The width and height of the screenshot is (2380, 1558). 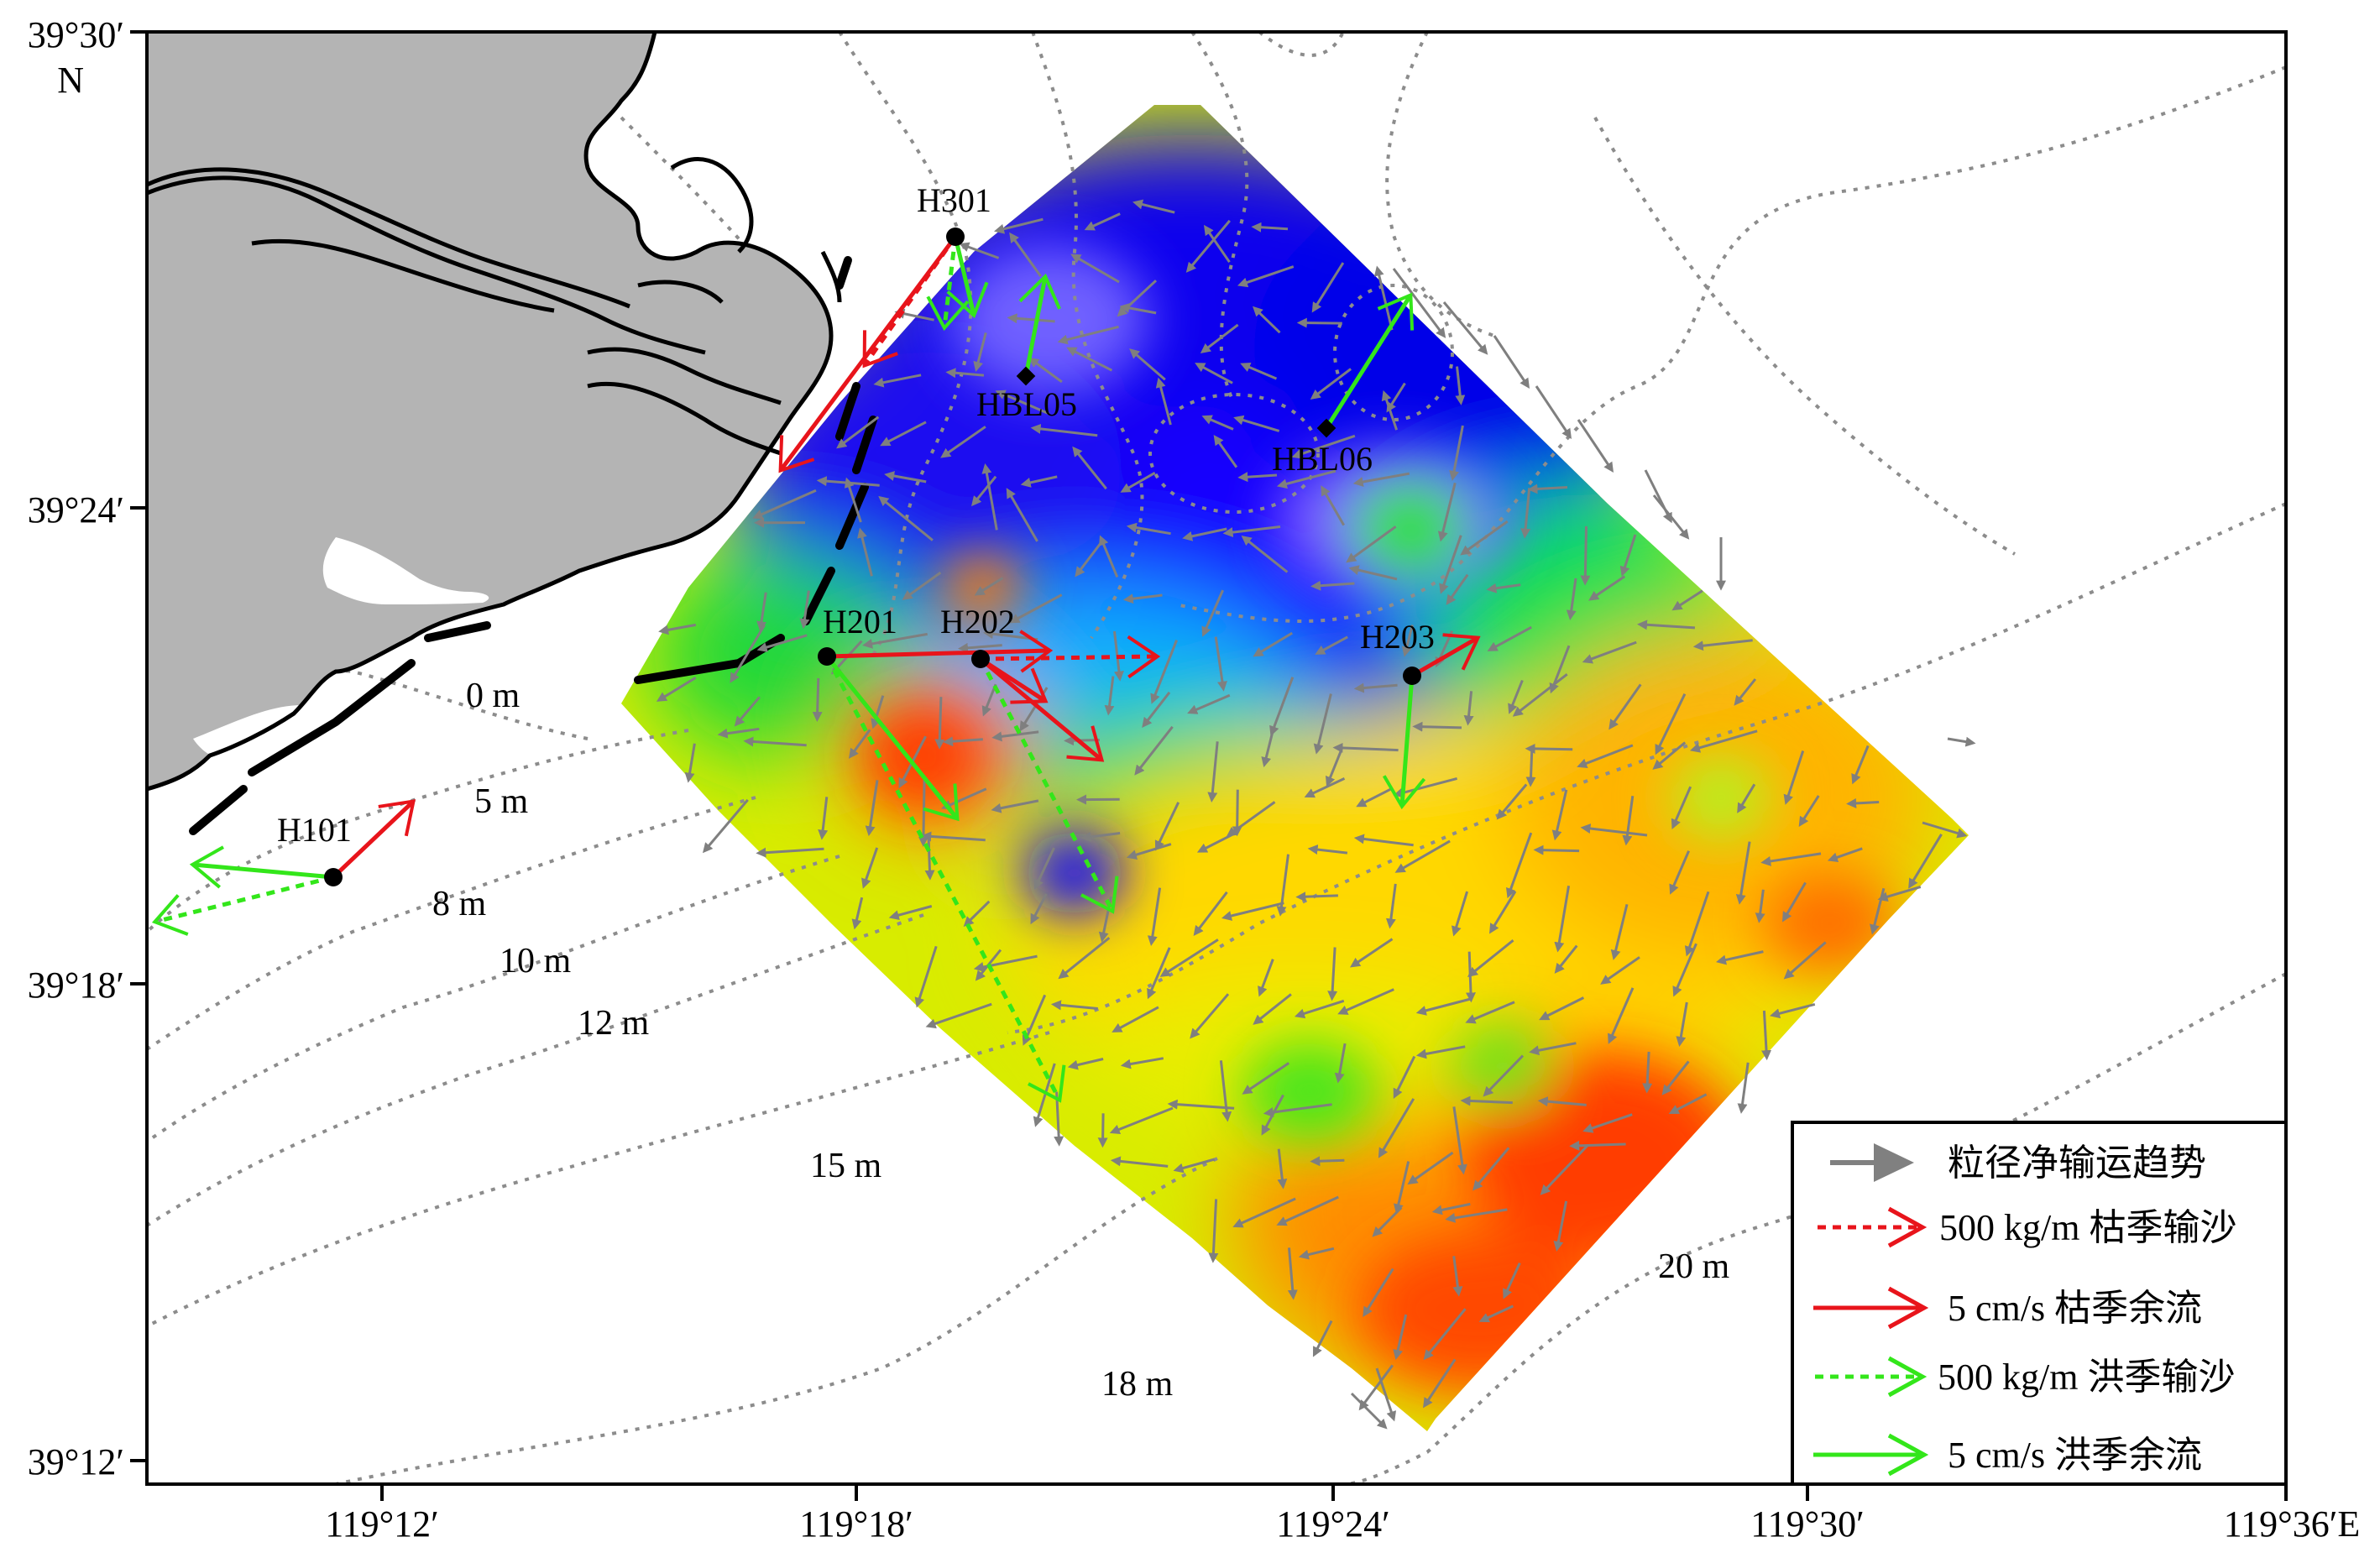 What do you see at coordinates (954, 200) in the screenshot?
I see `station-label-h301: H301` at bounding box center [954, 200].